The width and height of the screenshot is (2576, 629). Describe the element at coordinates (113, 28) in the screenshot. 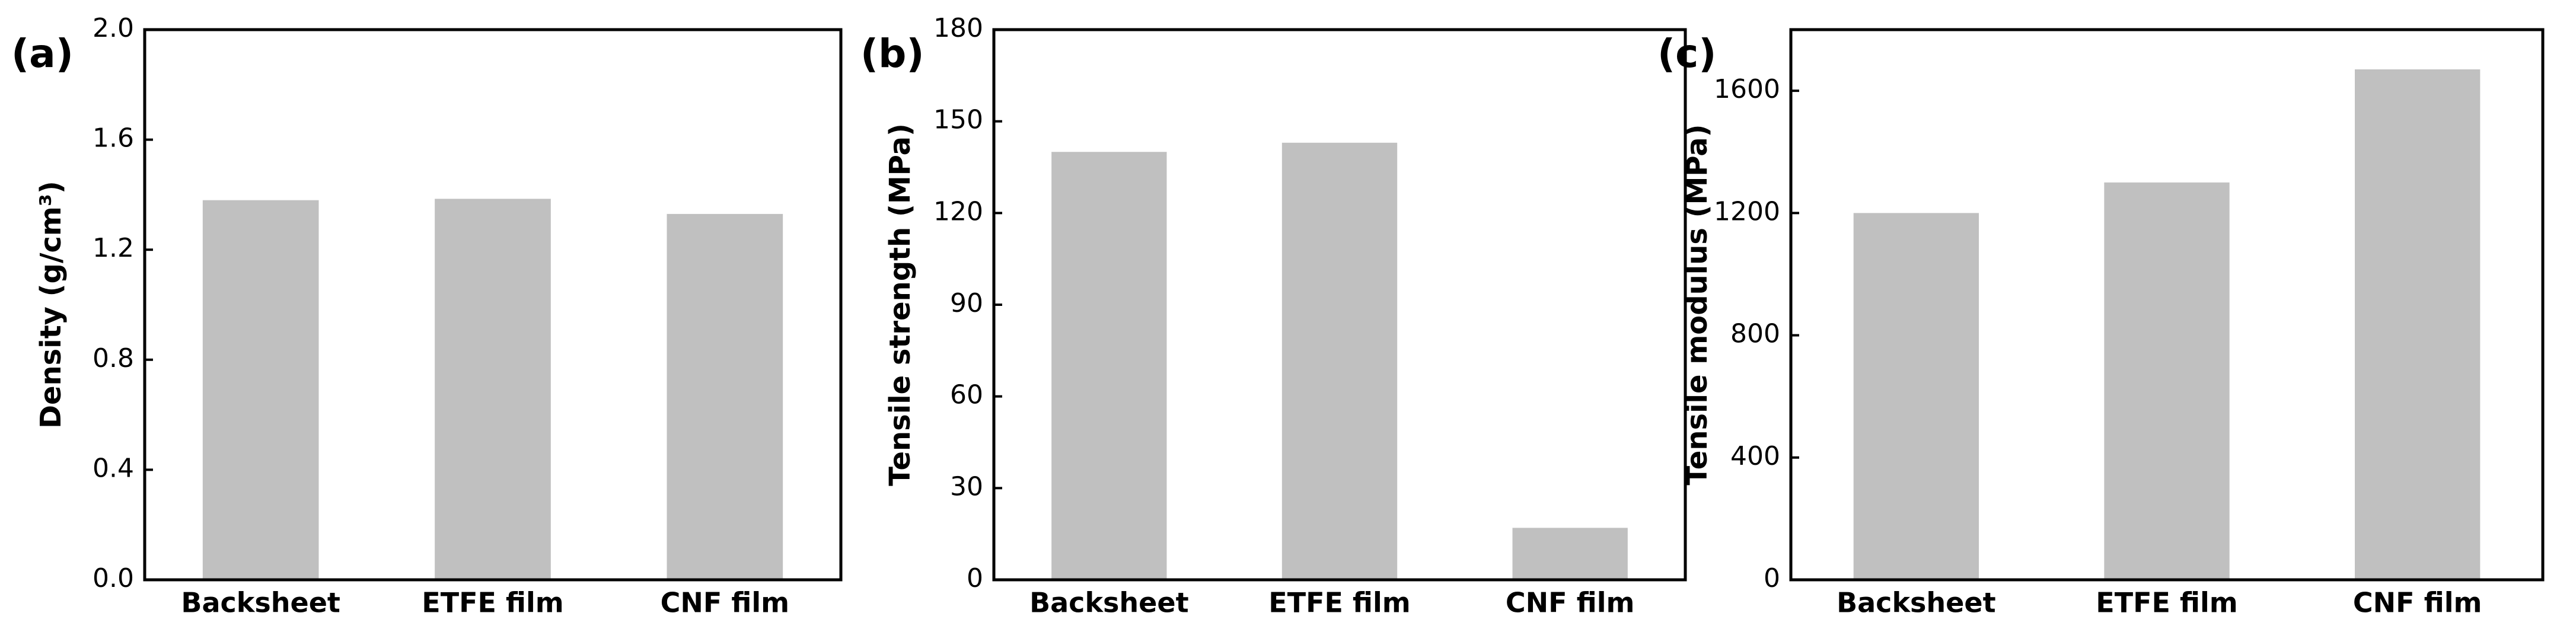

I see `y-tick-label: 2.0` at that location.